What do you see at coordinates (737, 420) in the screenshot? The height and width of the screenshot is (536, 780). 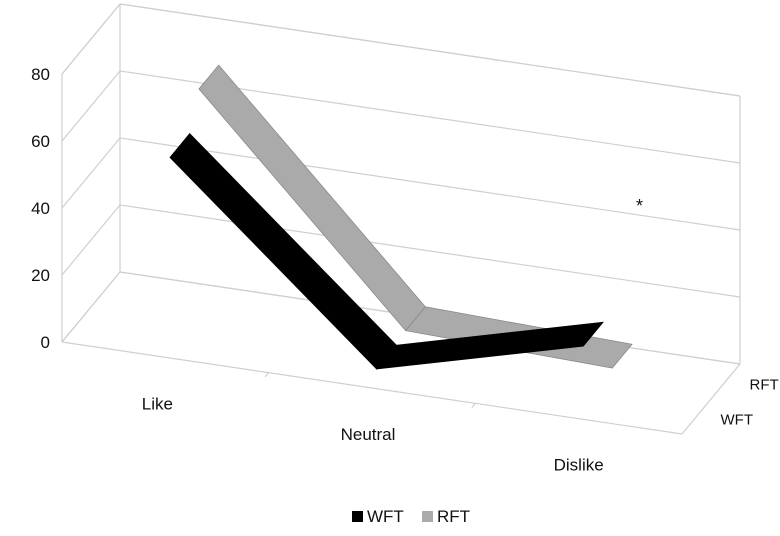 I see `depth-label: WFT` at bounding box center [737, 420].